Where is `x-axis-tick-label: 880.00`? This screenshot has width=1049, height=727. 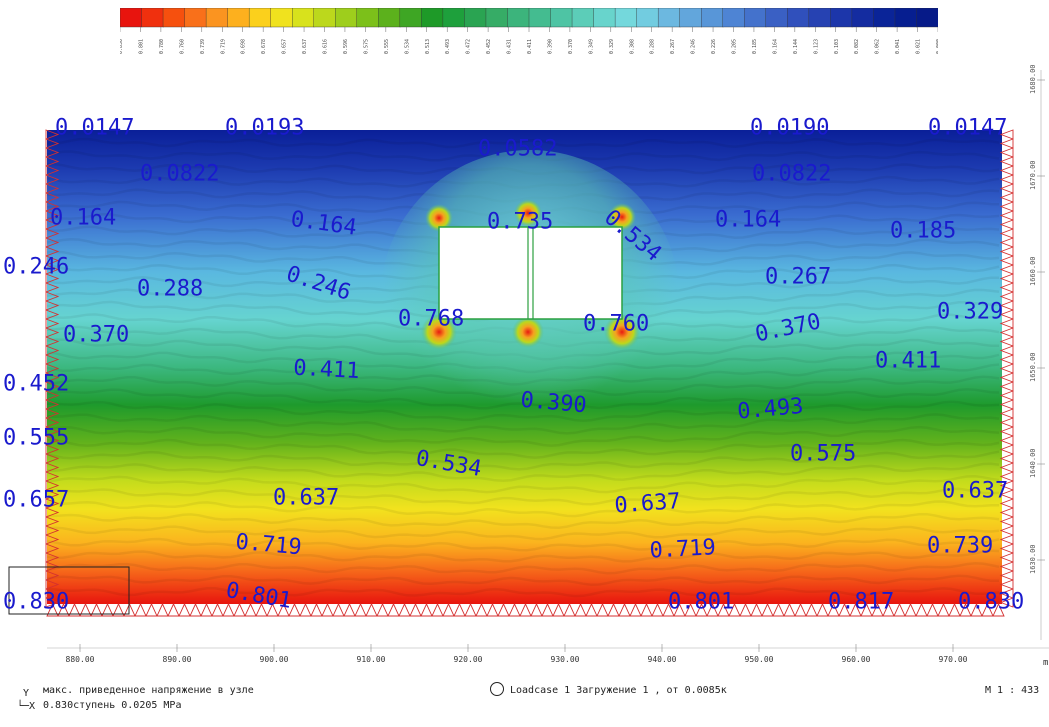 x-axis-tick-label: 880.00 is located at coordinates (80, 659).